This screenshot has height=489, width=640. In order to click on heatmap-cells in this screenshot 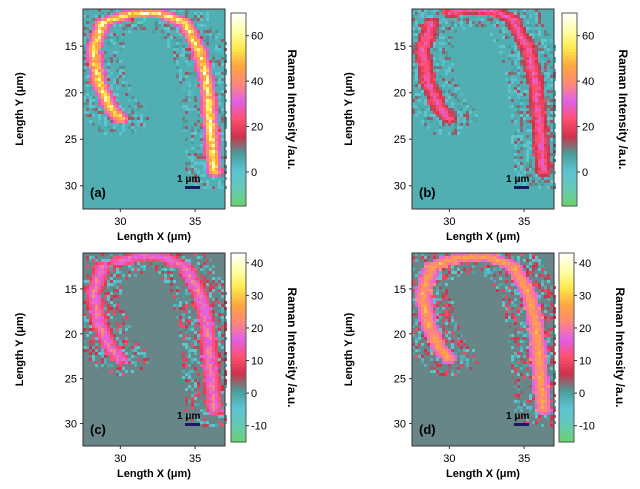, I will do `click(155, 340)`.